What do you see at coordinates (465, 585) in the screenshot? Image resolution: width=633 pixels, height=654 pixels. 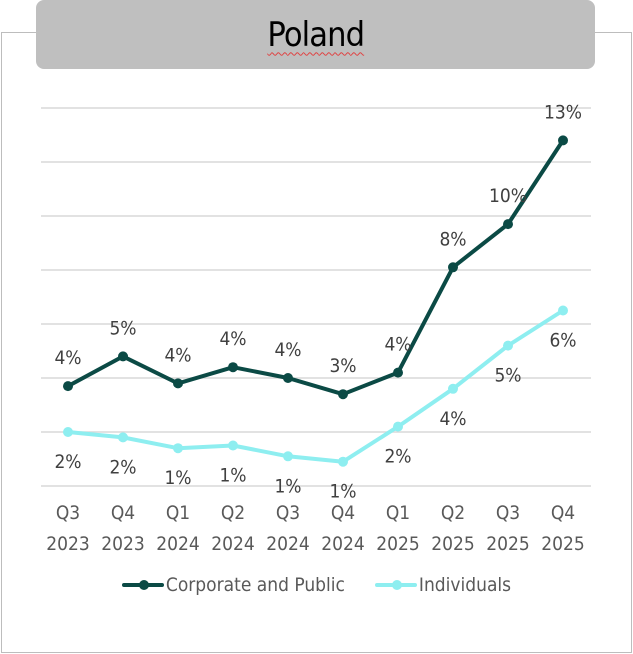 I see `legend-label-individuals: Individuals` at bounding box center [465, 585].